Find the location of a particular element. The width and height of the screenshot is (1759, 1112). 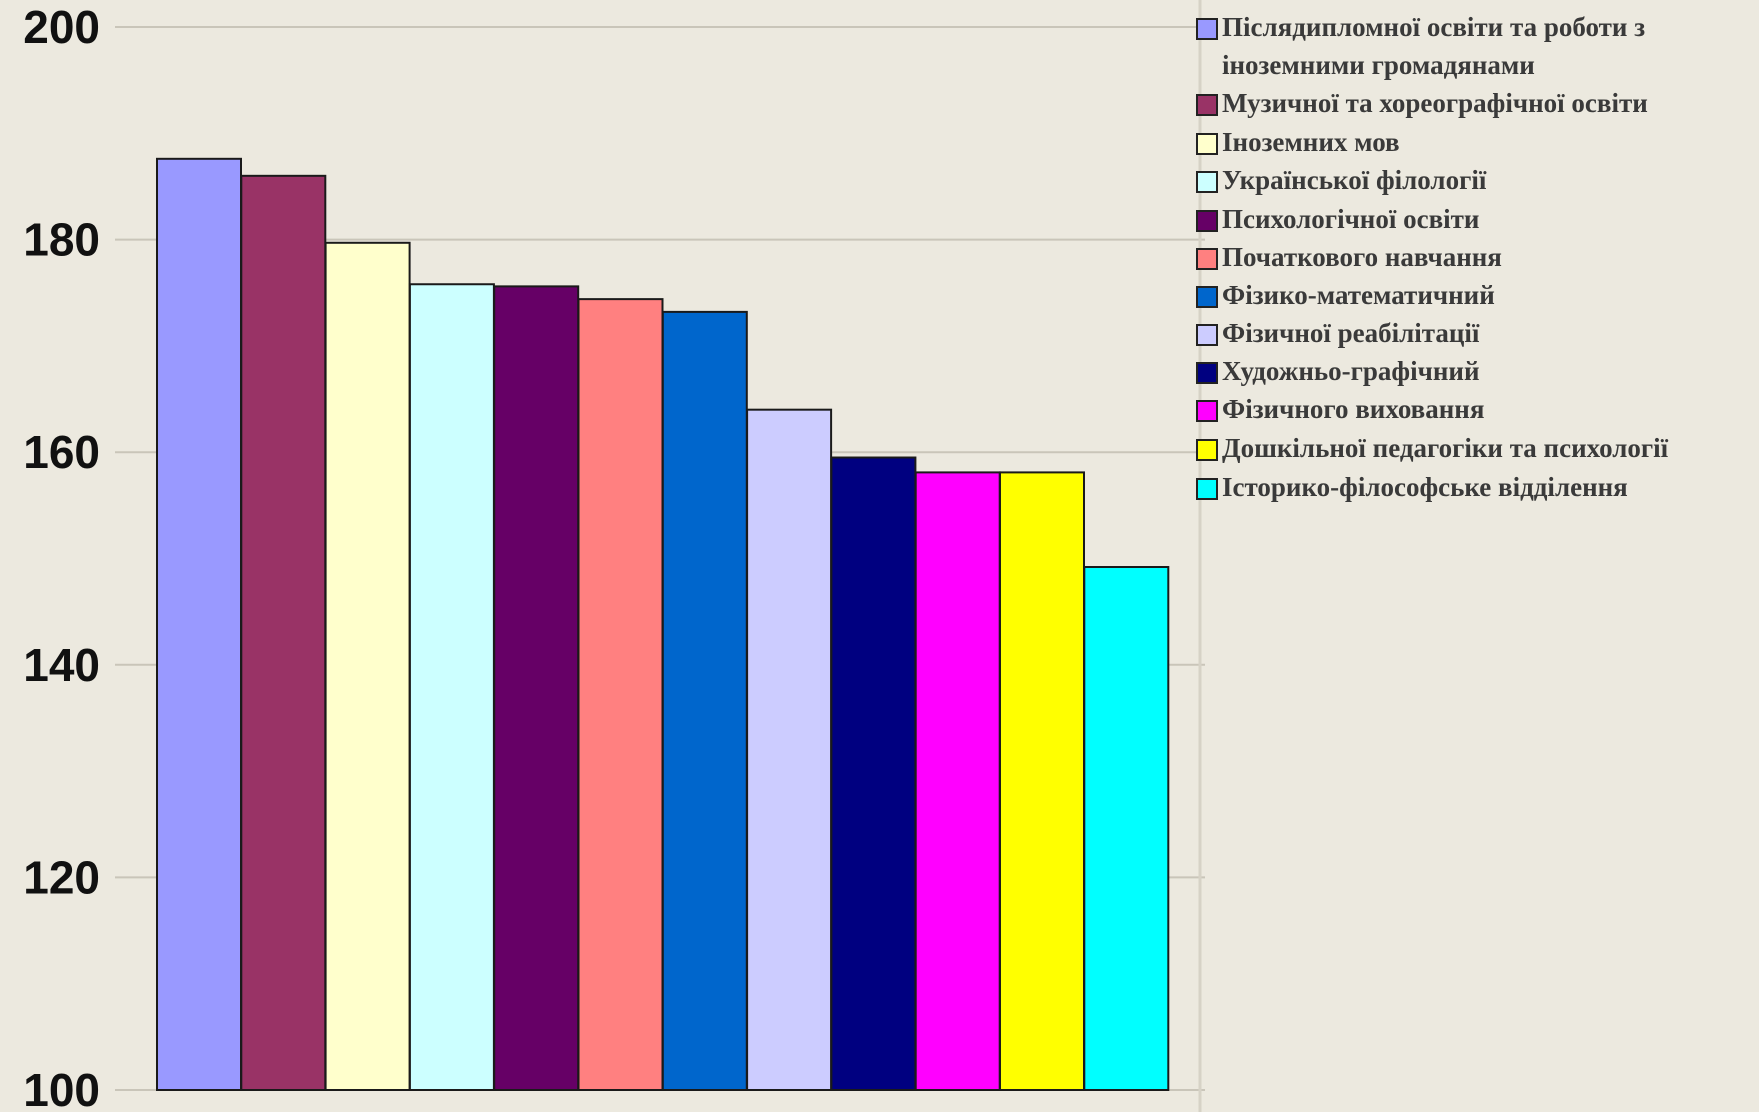

legend-label: Української філології is located at coordinates (1354, 180).